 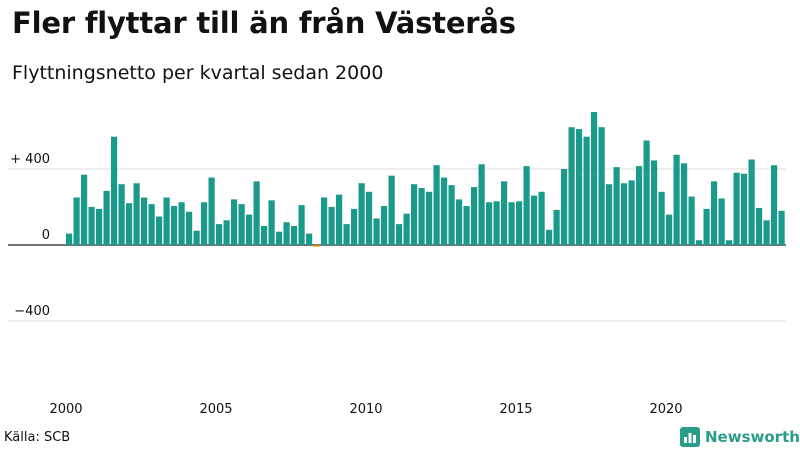 What do you see at coordinates (46, 235) in the screenshot?
I see `y-tick-label: 0` at bounding box center [46, 235].